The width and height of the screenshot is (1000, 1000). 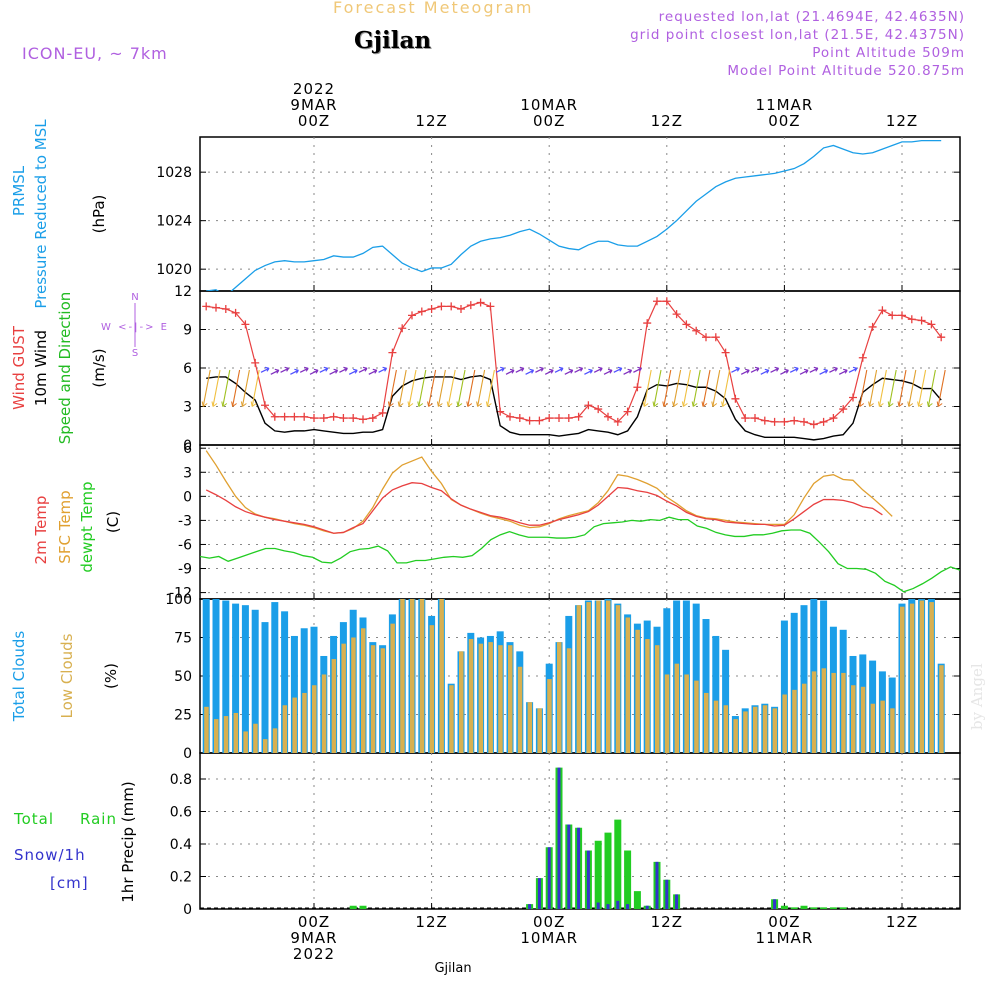 I want to click on wind-ytick-label: 3, so click(x=187, y=408).